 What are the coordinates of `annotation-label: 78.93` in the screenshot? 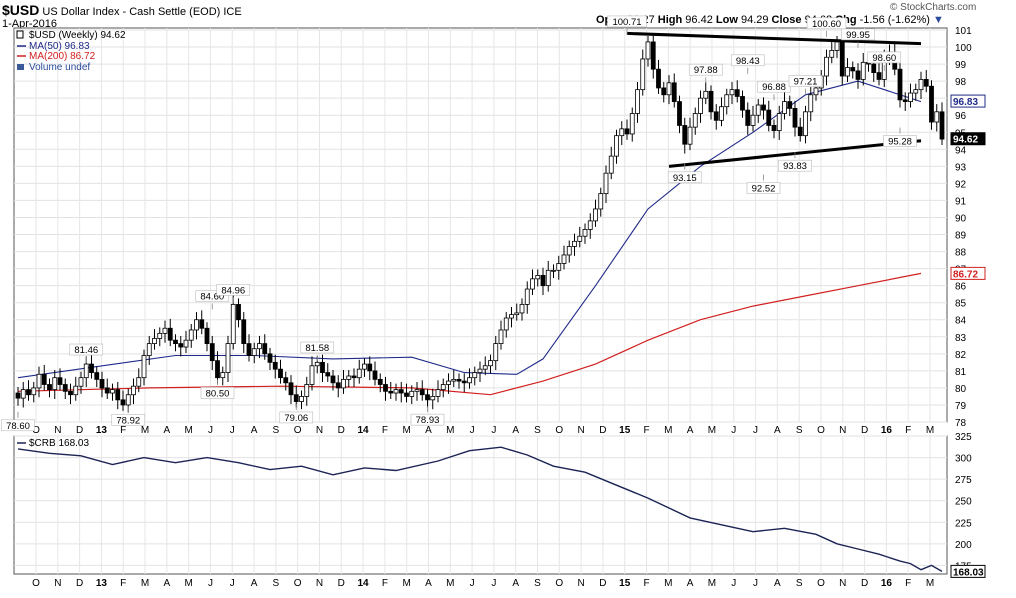 It's located at (428, 420).